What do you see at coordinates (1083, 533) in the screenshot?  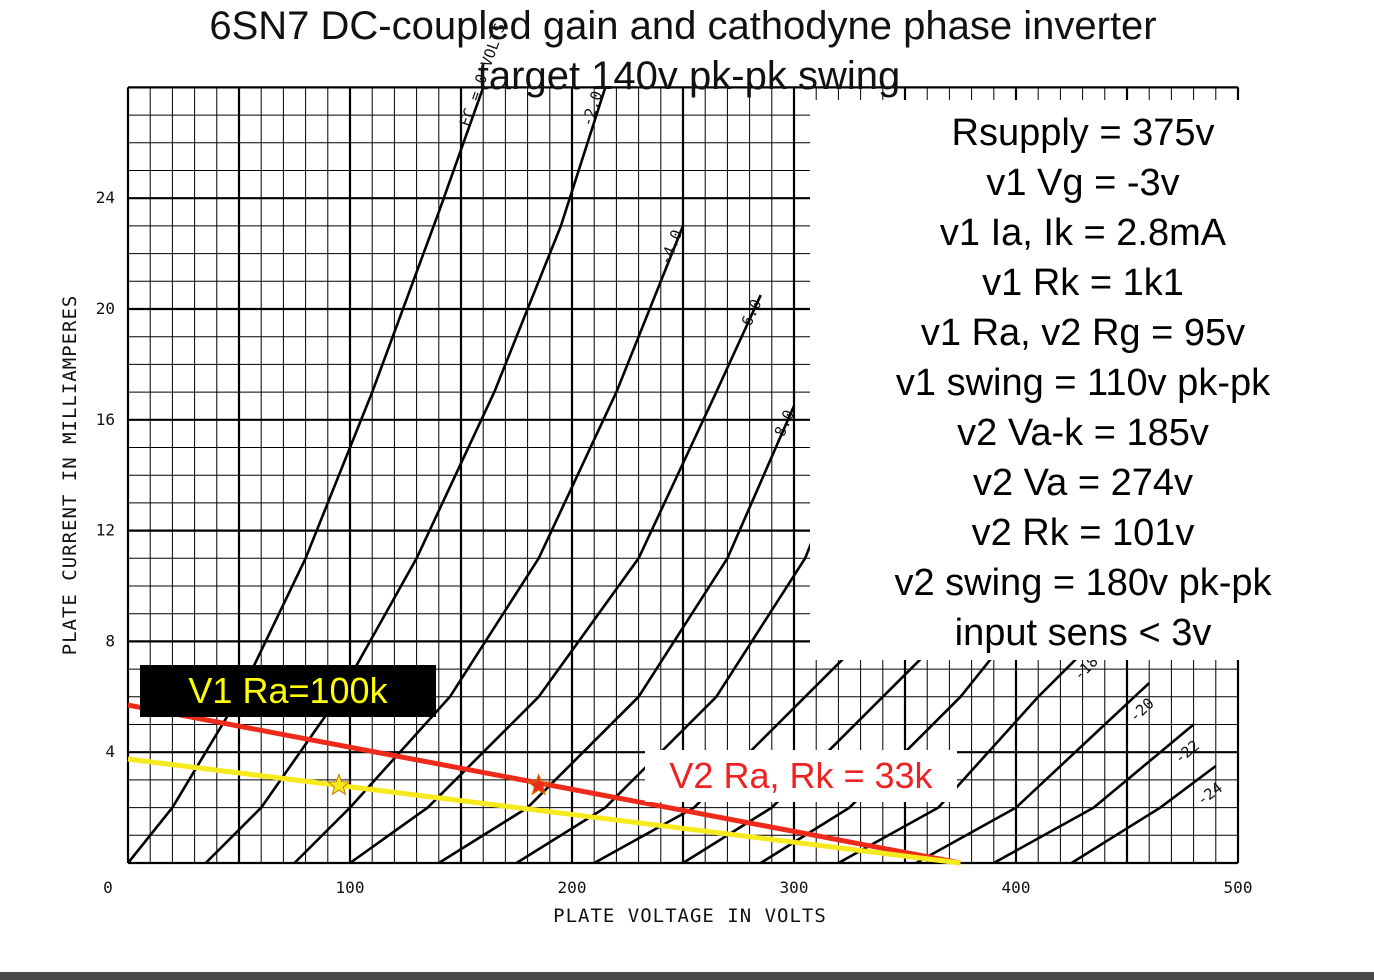 I see `param-v2-rk: v2 Rk = 101v` at bounding box center [1083, 533].